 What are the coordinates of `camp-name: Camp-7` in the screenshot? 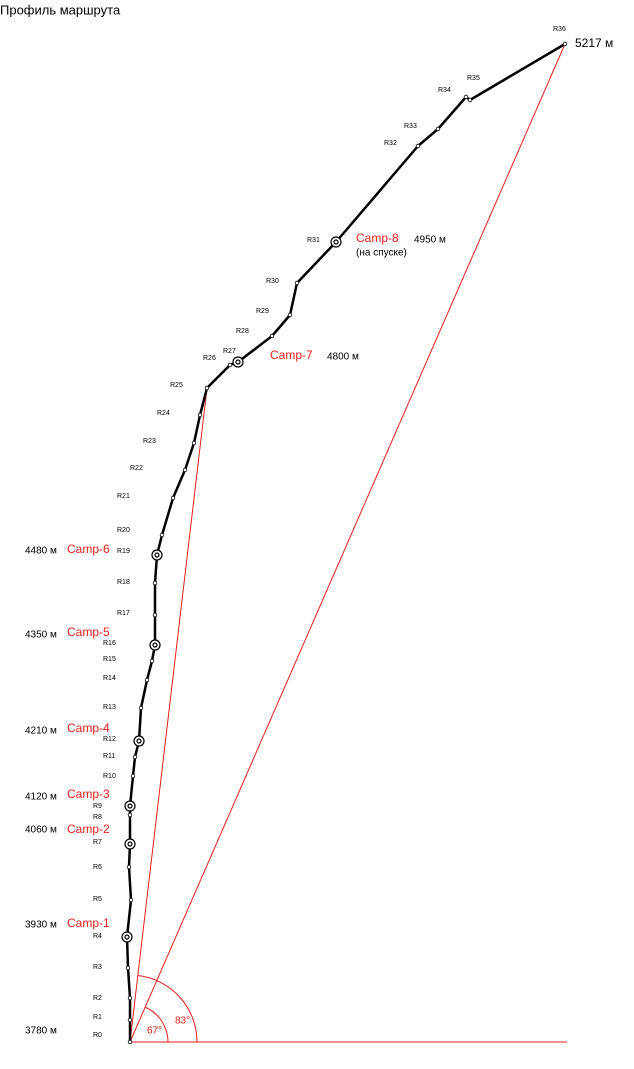 It's located at (291, 355).